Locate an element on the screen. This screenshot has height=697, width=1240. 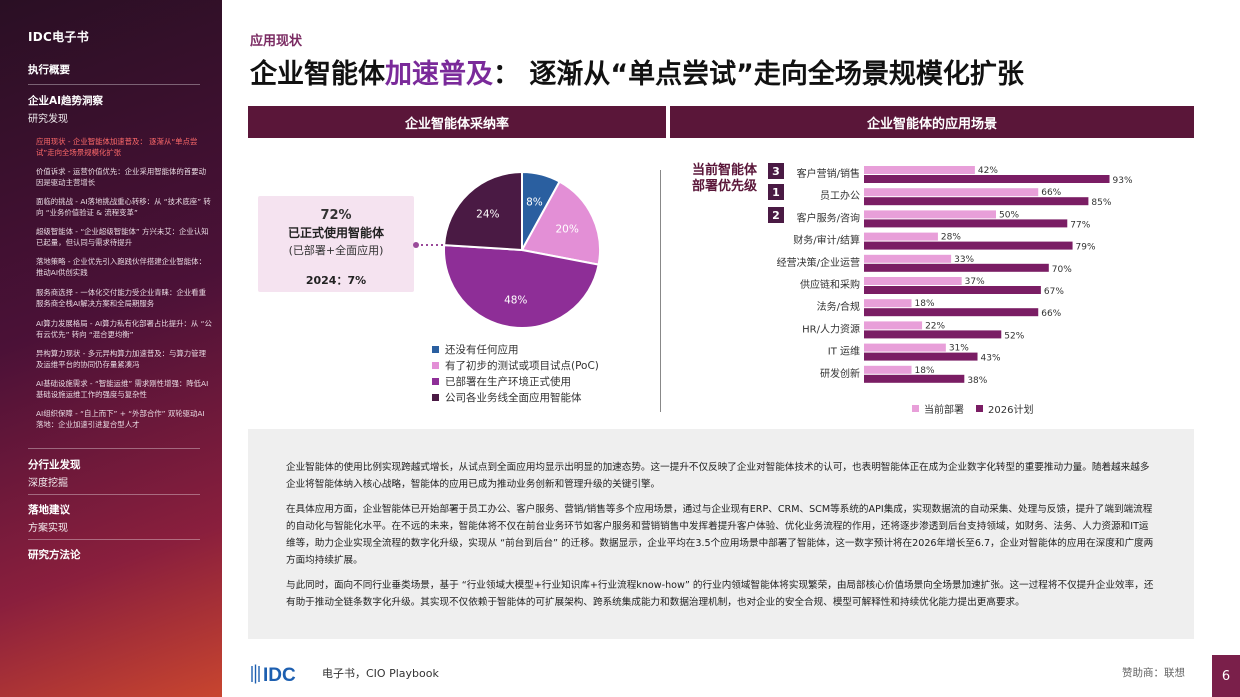
bar-category-label: 经营决策/企业运营 is located at coordinates (818, 262).